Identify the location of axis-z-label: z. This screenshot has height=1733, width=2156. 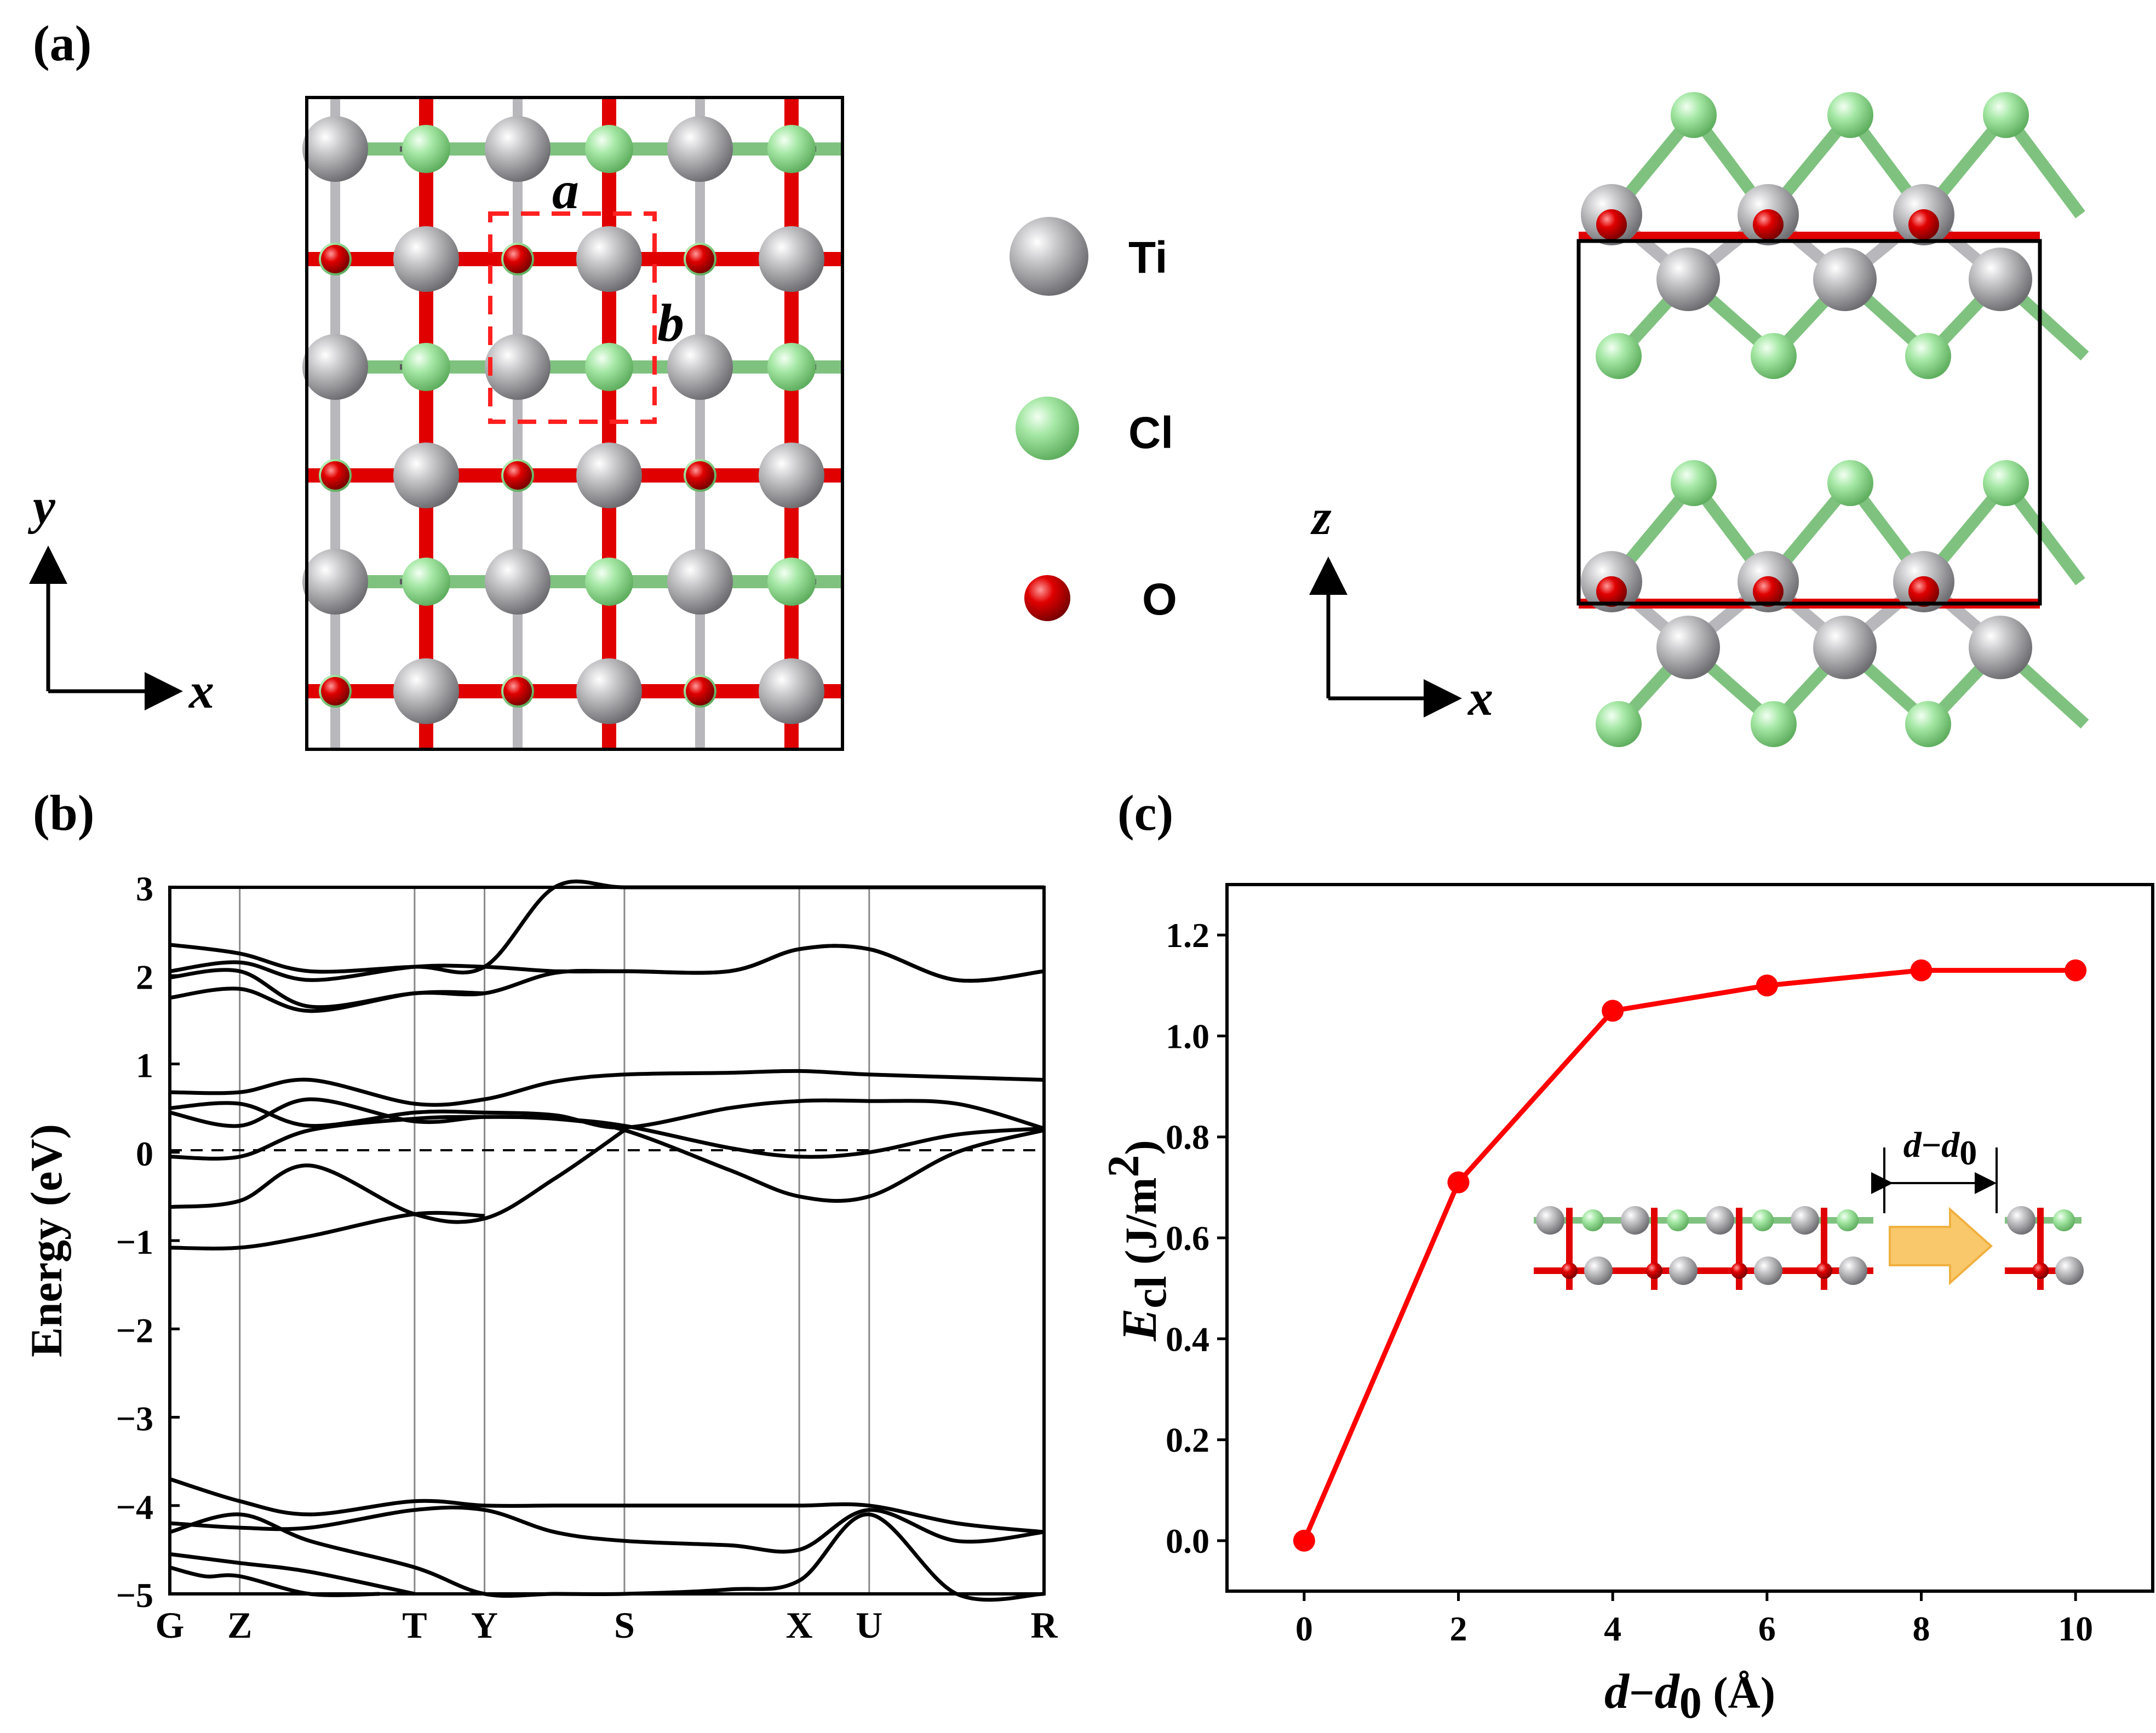
(1321, 517).